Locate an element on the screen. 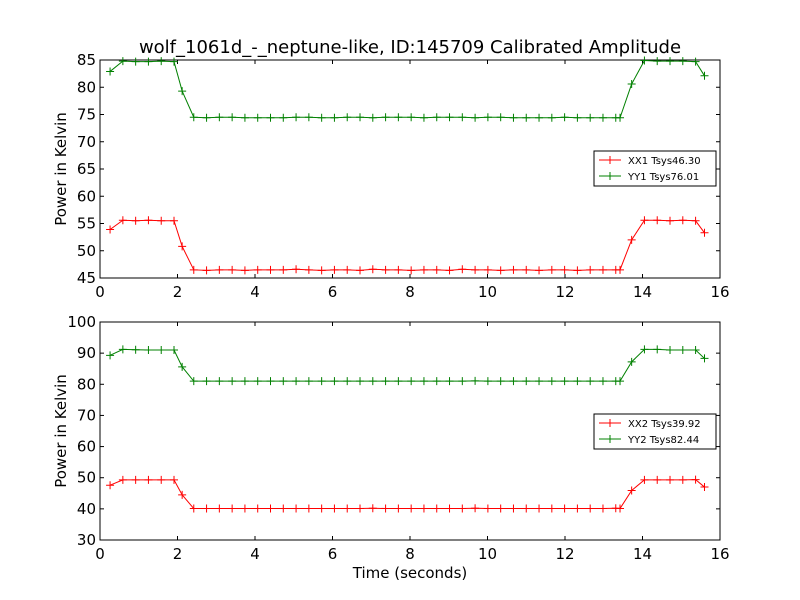 This screenshot has width=800, height=600. y-tick-label: 80 is located at coordinates (86, 87).